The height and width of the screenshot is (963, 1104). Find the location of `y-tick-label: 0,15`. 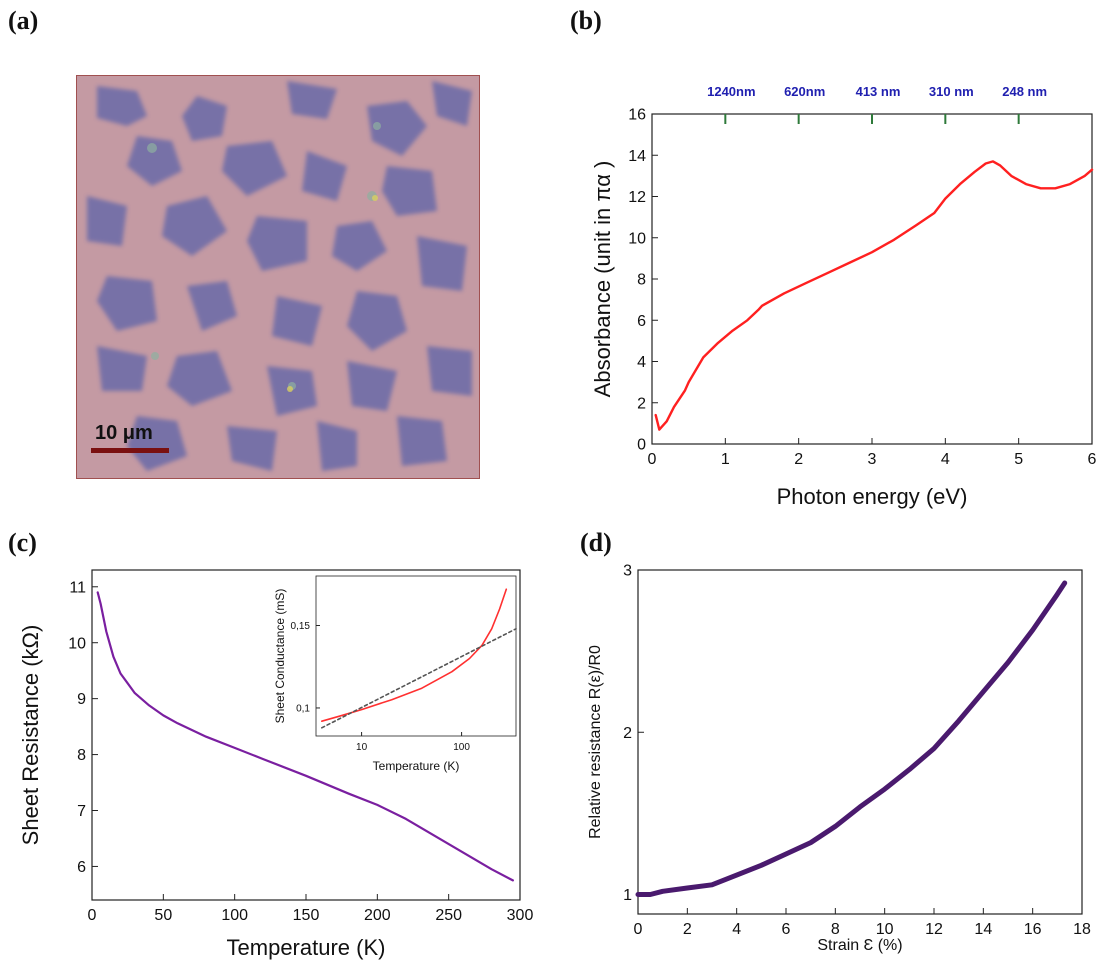

y-tick-label: 0,15 is located at coordinates (301, 626).